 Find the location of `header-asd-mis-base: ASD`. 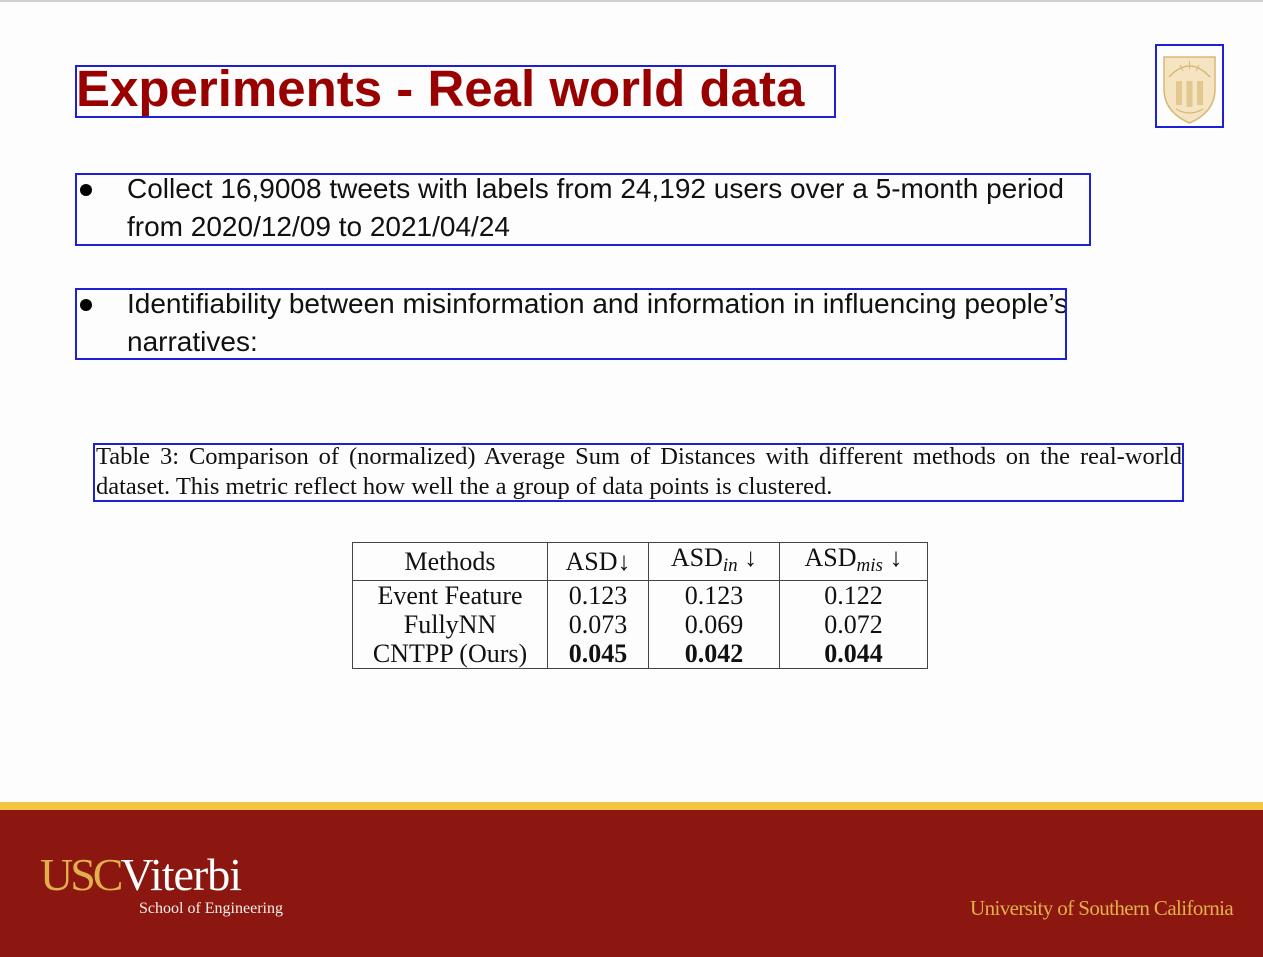

header-asd-mis-base: ASD is located at coordinates (830, 557).